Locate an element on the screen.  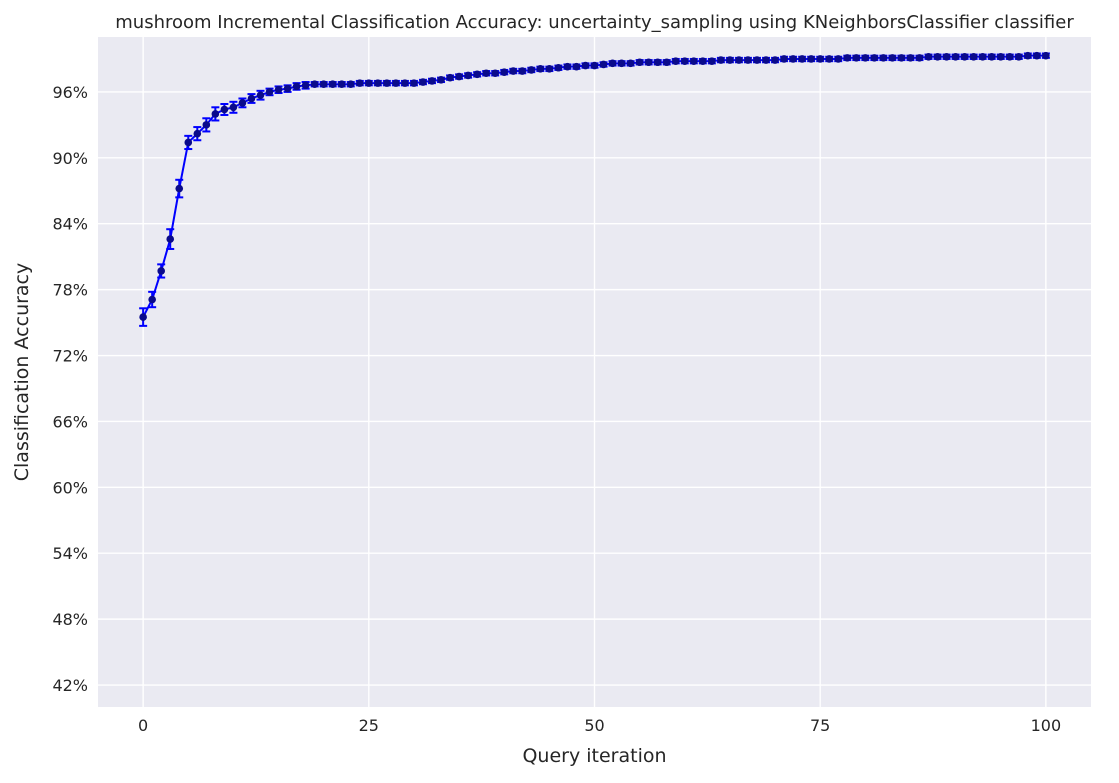
y-tick-label: 48% is located at coordinates (70, 619).